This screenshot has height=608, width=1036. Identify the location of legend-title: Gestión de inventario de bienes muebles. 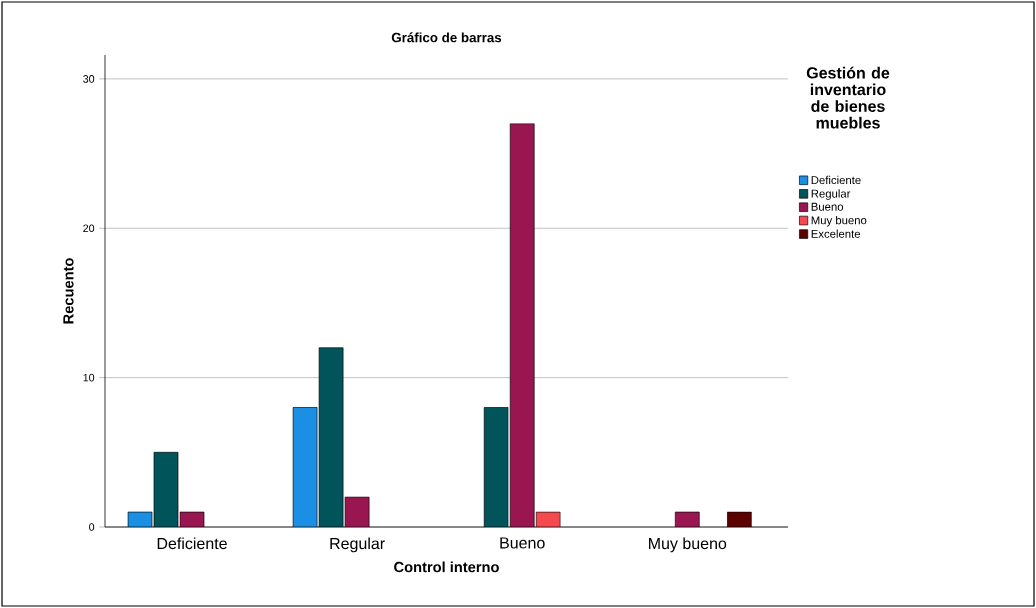
(848, 97).